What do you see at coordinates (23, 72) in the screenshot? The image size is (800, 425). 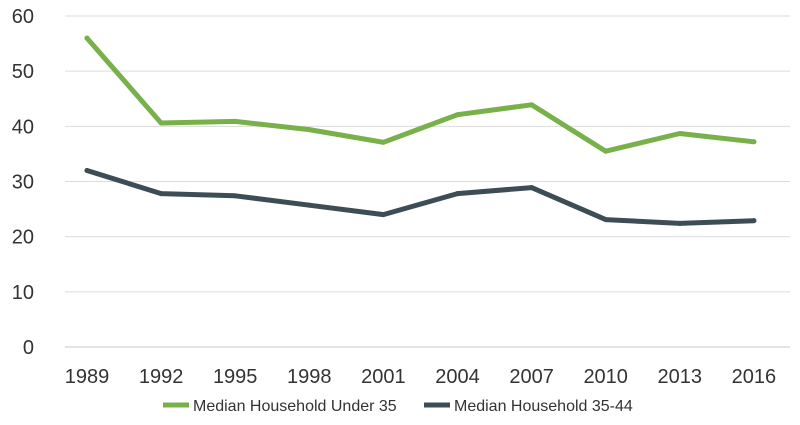 I see `y-tick-label: 50` at bounding box center [23, 72].